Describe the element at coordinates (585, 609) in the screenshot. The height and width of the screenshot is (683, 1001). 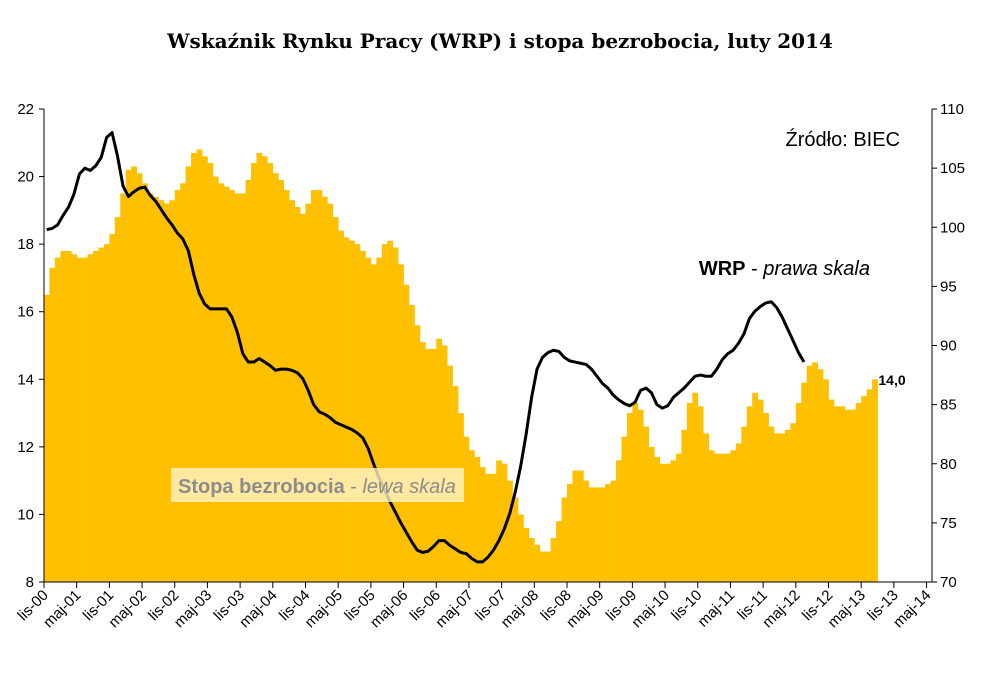
I see `x-tick-label: maj-09` at that location.